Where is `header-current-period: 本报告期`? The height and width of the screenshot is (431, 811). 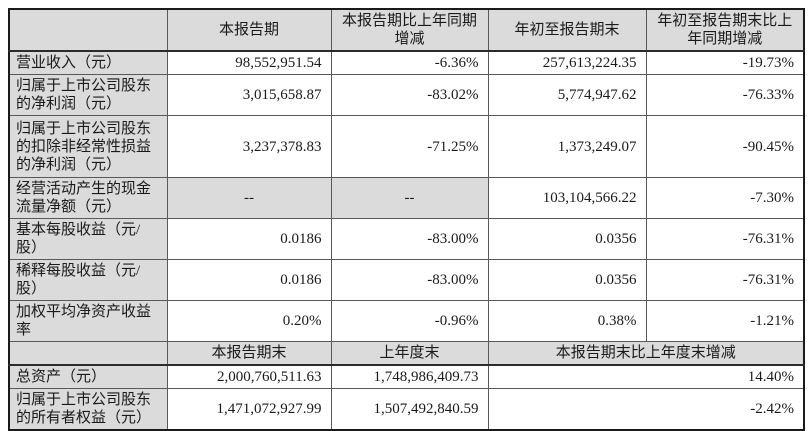
header-current-period: 本报告期 is located at coordinates (249, 30).